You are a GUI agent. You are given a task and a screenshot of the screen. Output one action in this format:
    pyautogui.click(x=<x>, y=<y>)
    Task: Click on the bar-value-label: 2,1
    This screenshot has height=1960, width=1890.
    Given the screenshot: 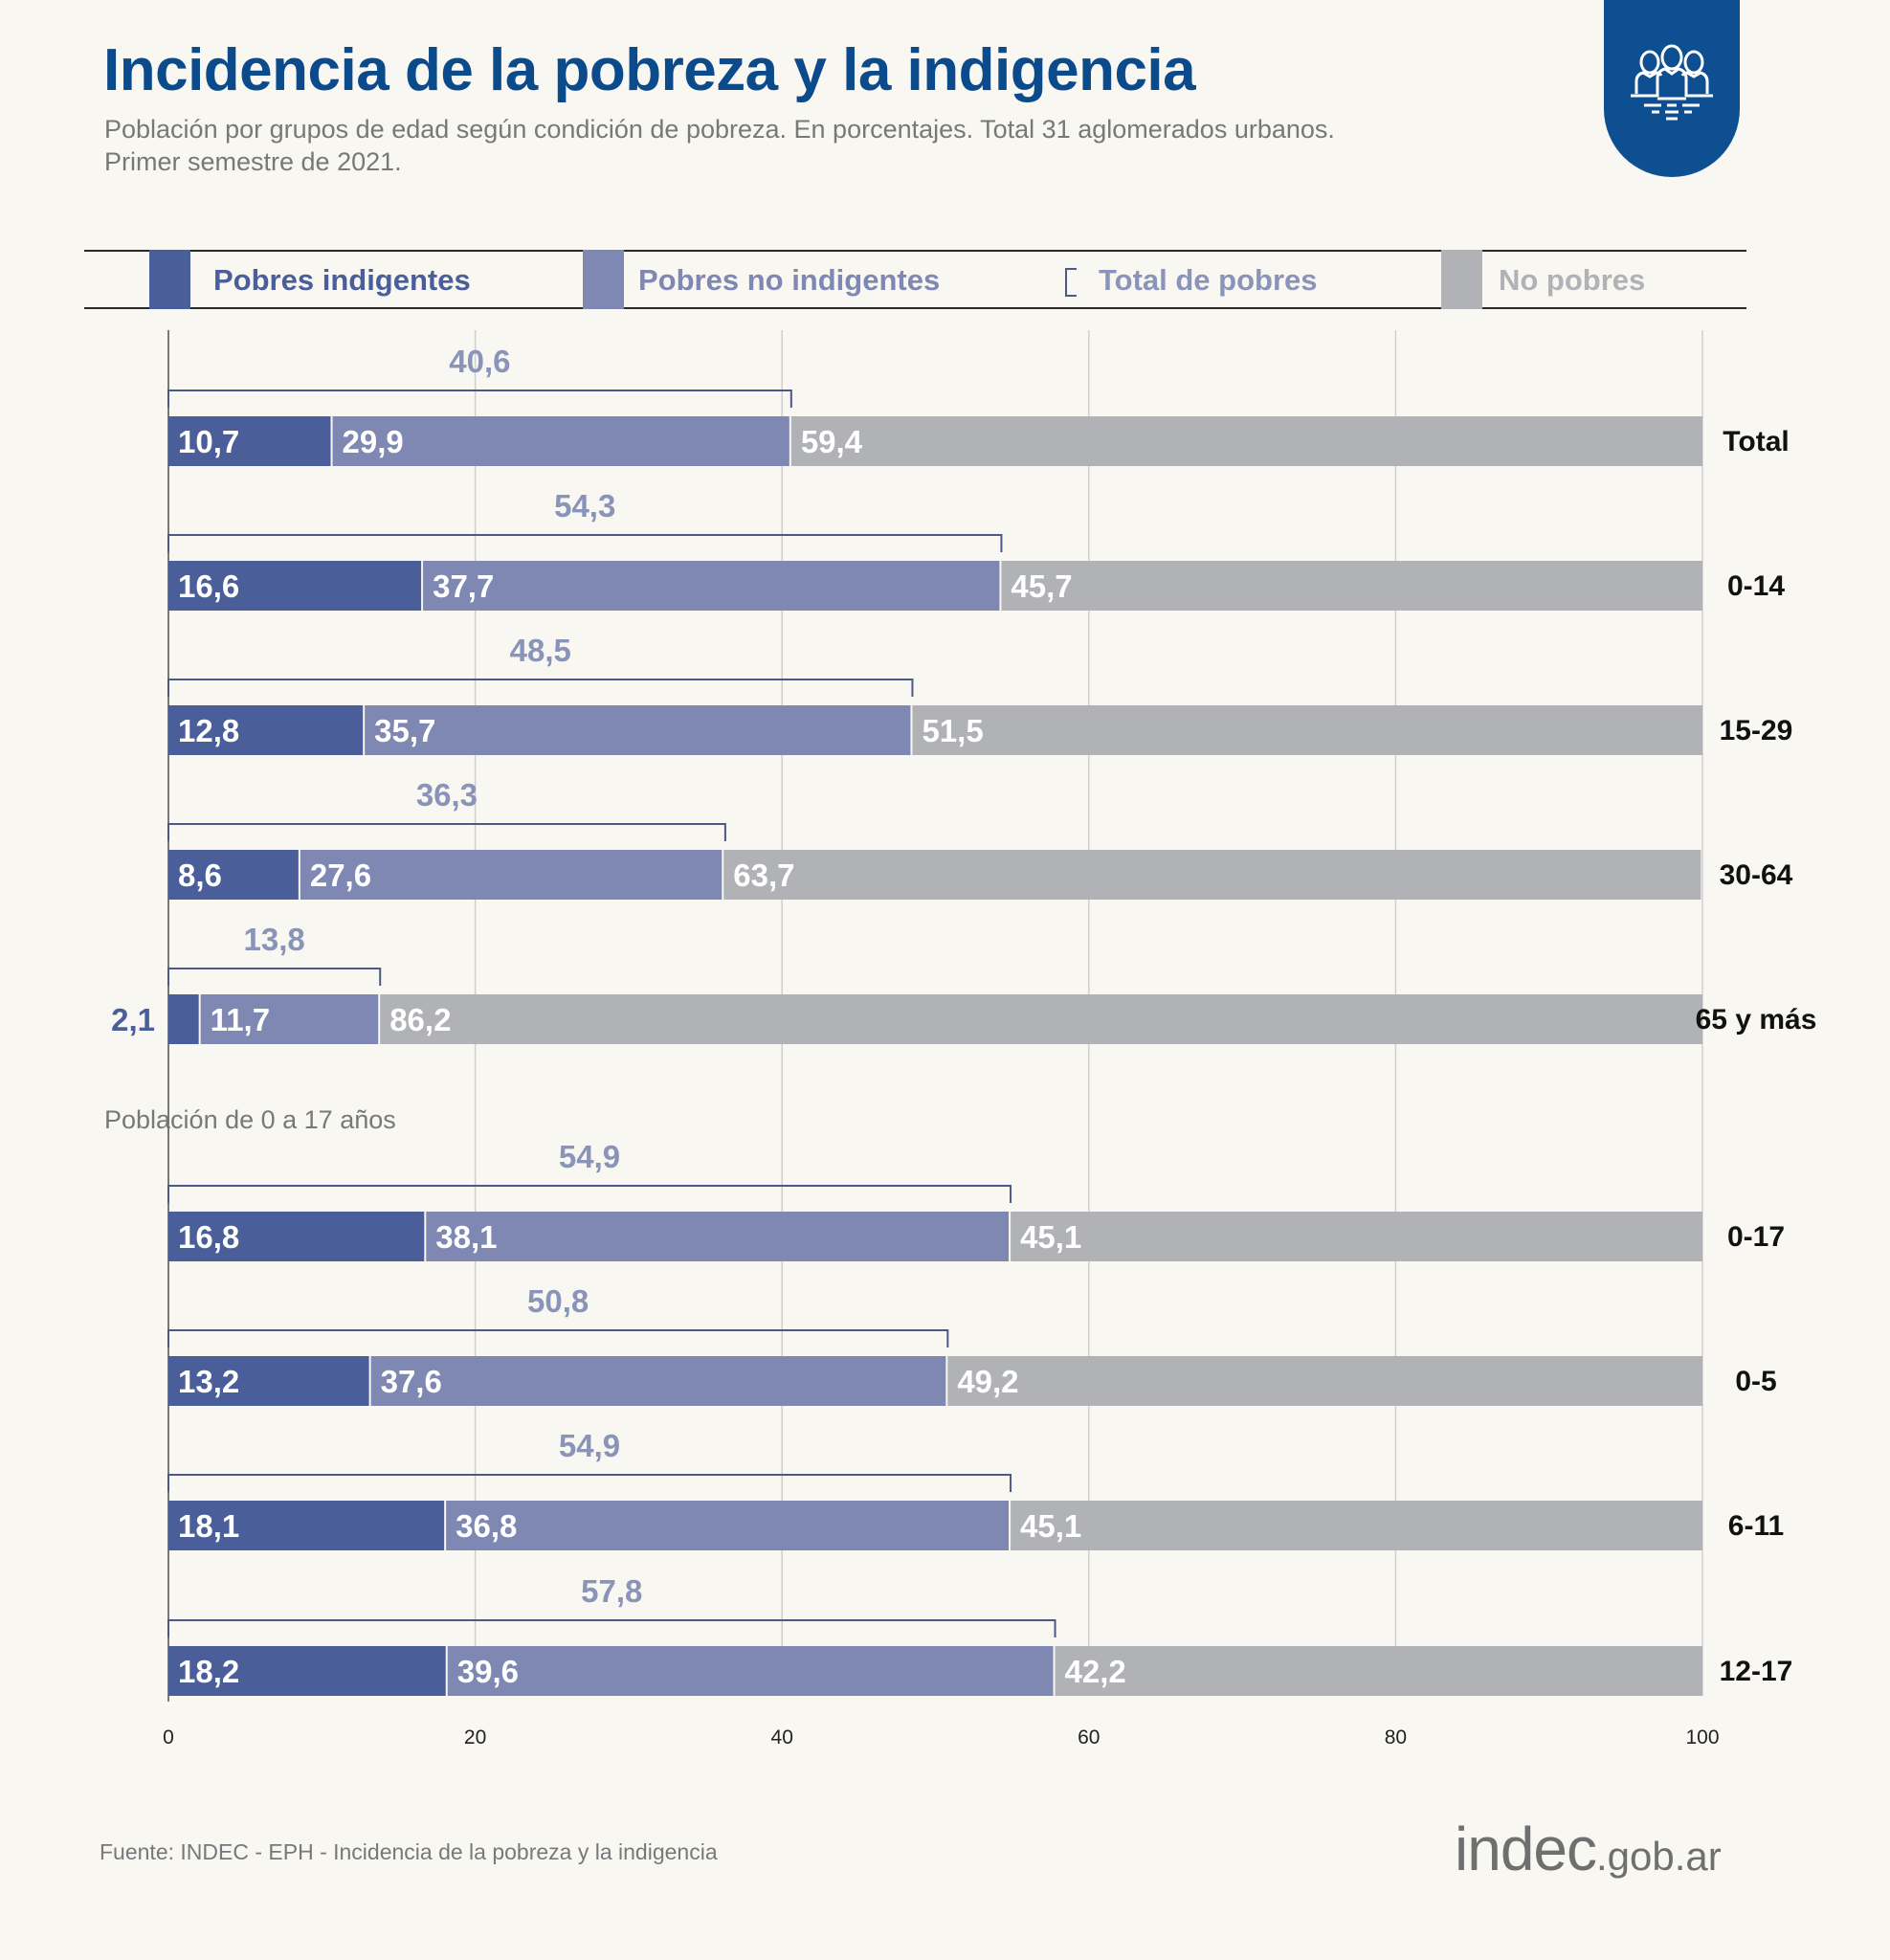 What is the action you would take?
    pyautogui.click(x=133, y=1019)
    